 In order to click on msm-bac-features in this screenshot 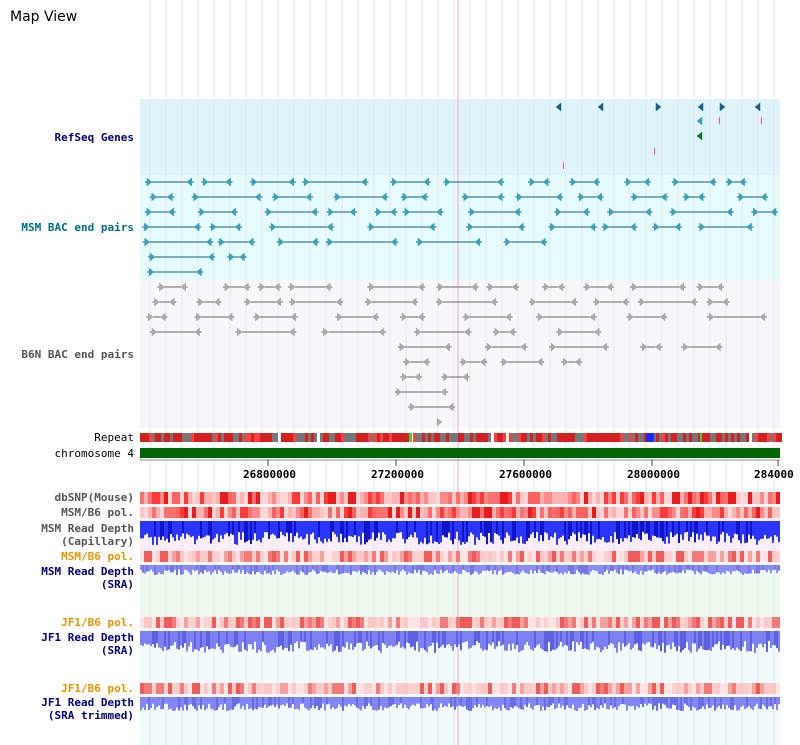, I will do `click(460, 227)`.